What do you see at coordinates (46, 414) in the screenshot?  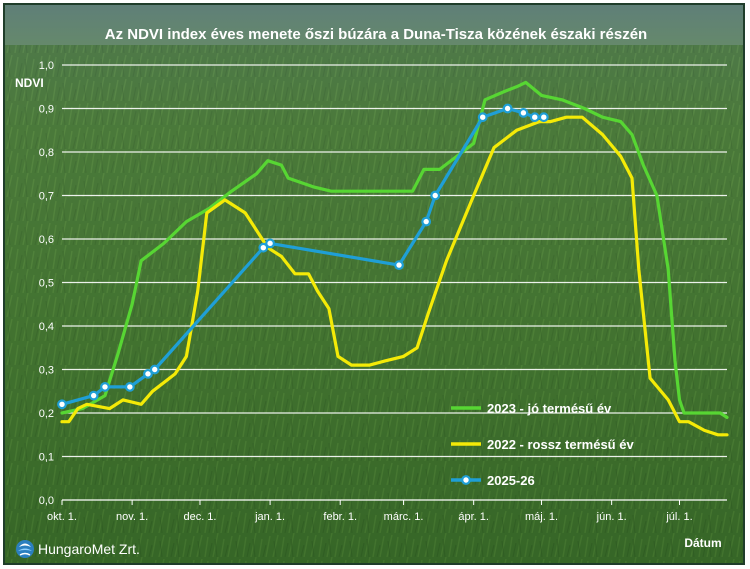 I see `y-tick-label: 0,2` at bounding box center [46, 414].